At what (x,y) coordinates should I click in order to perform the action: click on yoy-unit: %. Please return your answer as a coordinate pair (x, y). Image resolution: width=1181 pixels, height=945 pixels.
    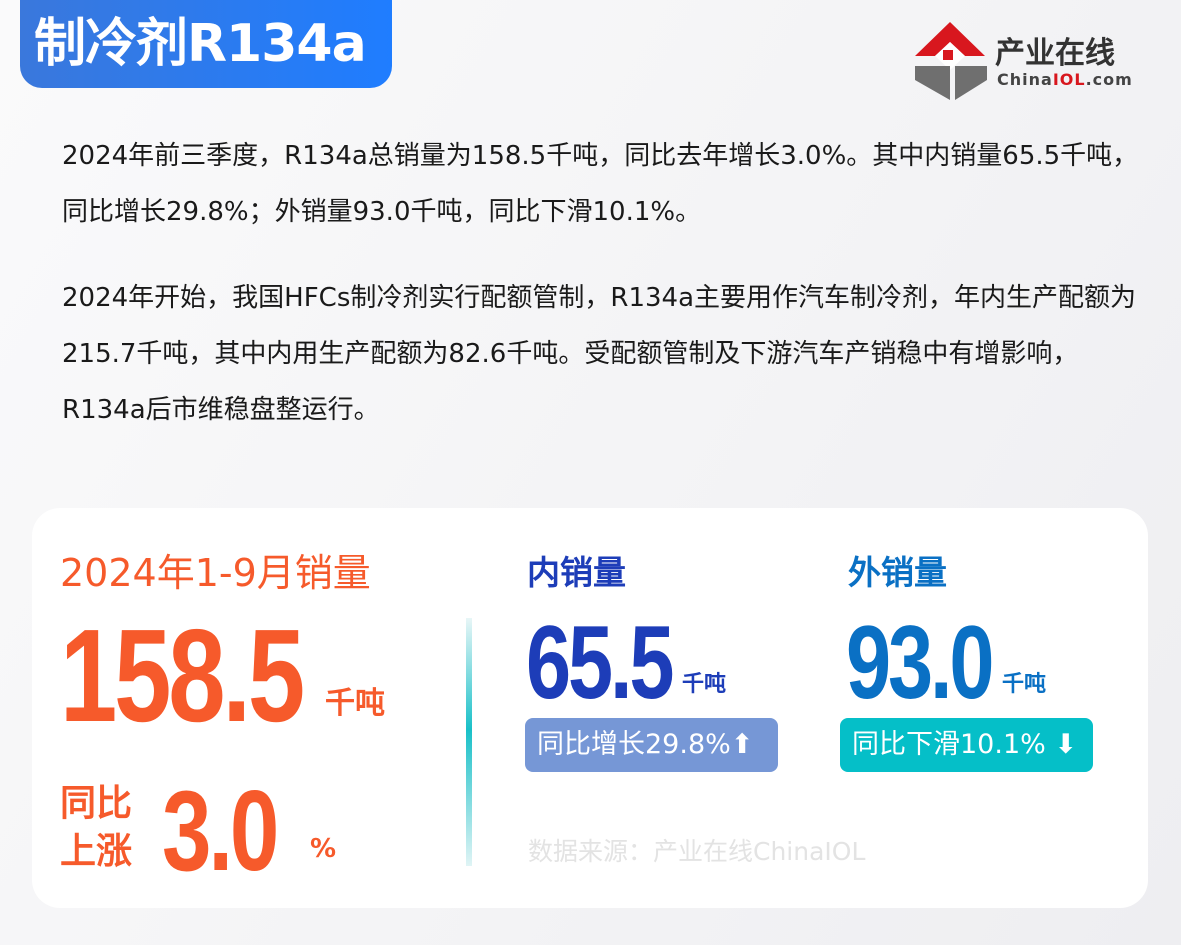
    Looking at the image, I should click on (323, 849).